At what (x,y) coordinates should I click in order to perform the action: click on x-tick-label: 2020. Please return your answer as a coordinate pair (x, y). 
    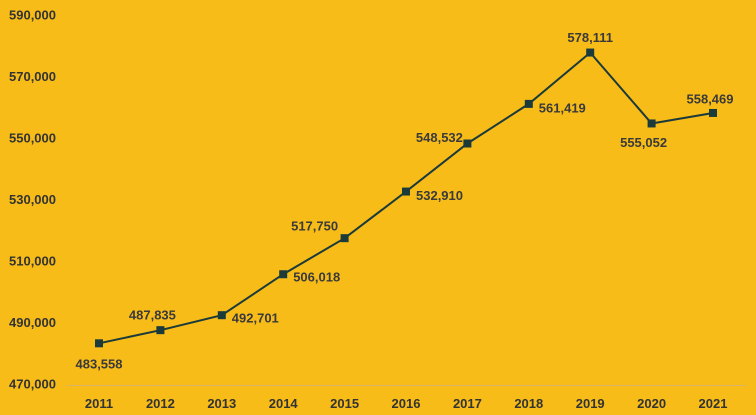
    Looking at the image, I should click on (651, 403).